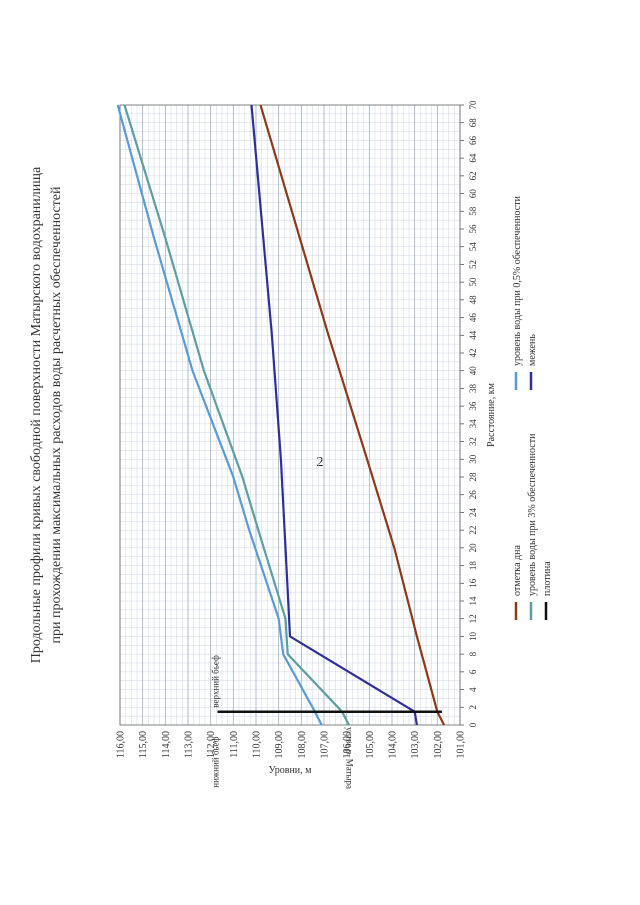  What do you see at coordinates (121, 744) in the screenshot?
I see `y-tick-label: 116,00` at bounding box center [121, 744].